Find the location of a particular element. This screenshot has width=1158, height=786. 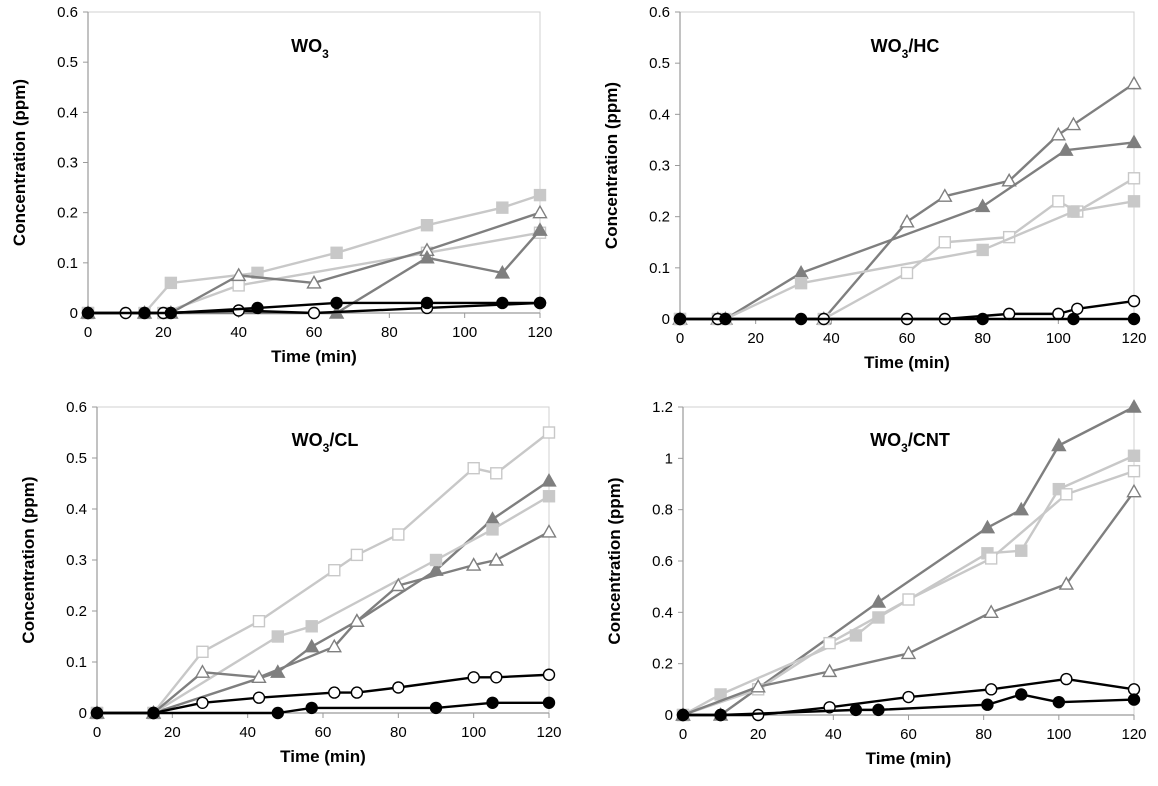

x-tick-label: 20 is located at coordinates (172, 732).